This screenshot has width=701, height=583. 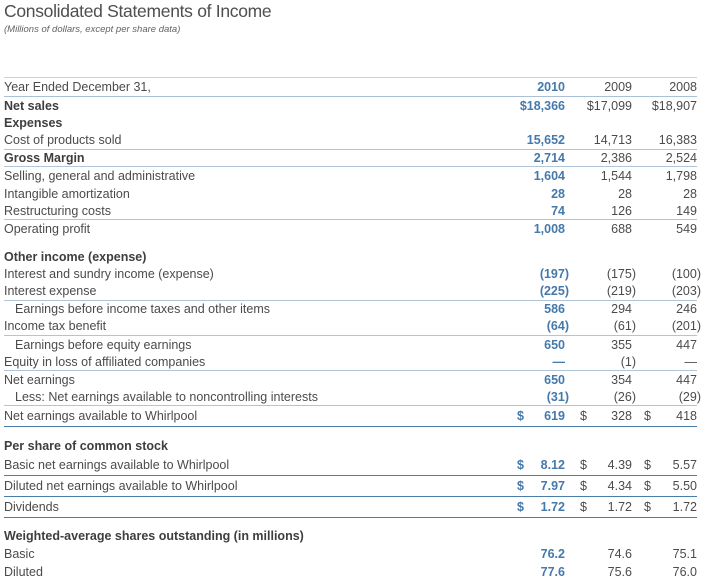 What do you see at coordinates (105, 361) in the screenshot?
I see `row-label: Equity in loss of affiliated companies` at bounding box center [105, 361].